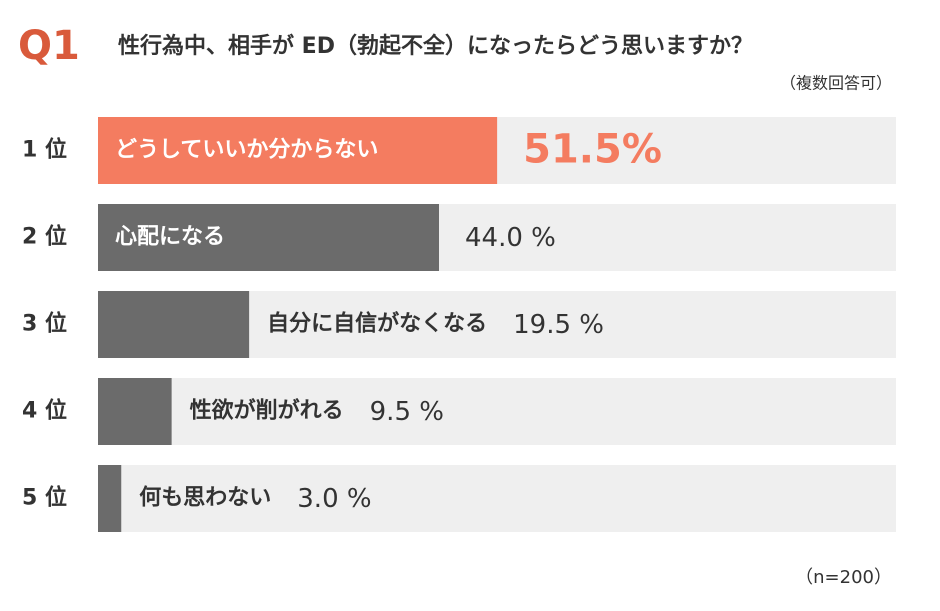 This screenshot has width=940, height=611. What do you see at coordinates (407, 412) in the screenshot?
I see `value-label: 9.5 %` at bounding box center [407, 412].